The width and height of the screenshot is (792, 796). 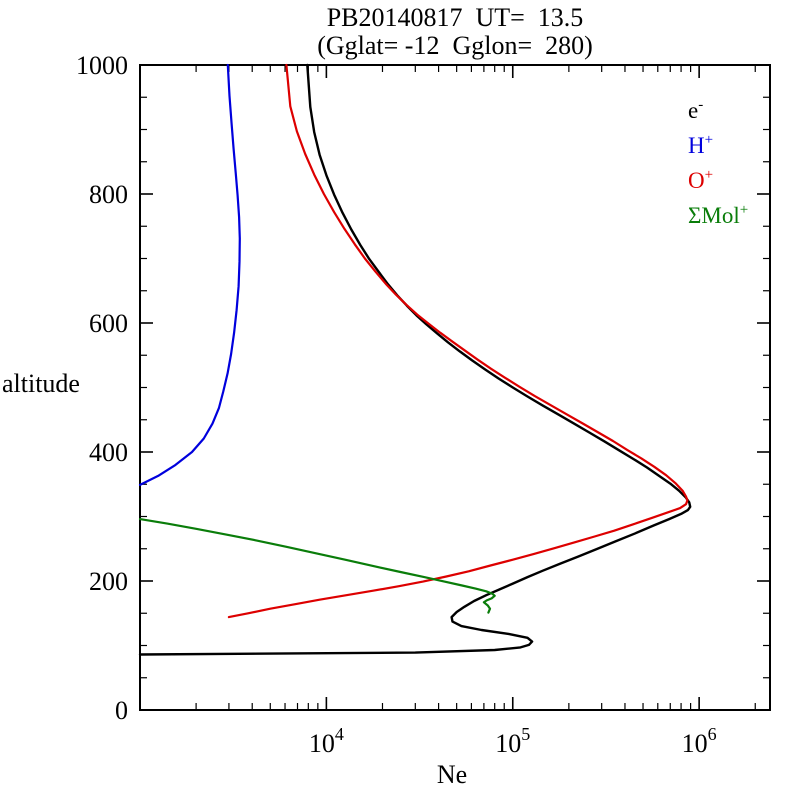 I want to click on y-axis-title: altitude, so click(x=41, y=383).